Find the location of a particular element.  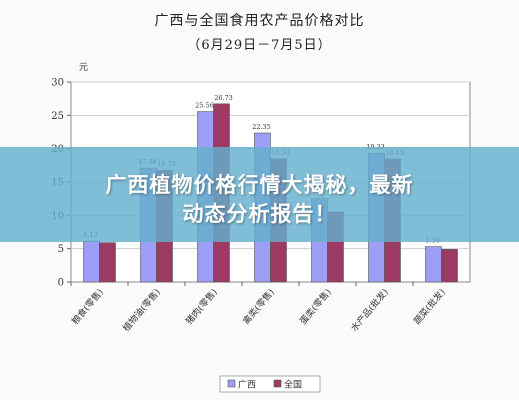

x-tick-label: 植物油(零售) is located at coordinates (141, 310).